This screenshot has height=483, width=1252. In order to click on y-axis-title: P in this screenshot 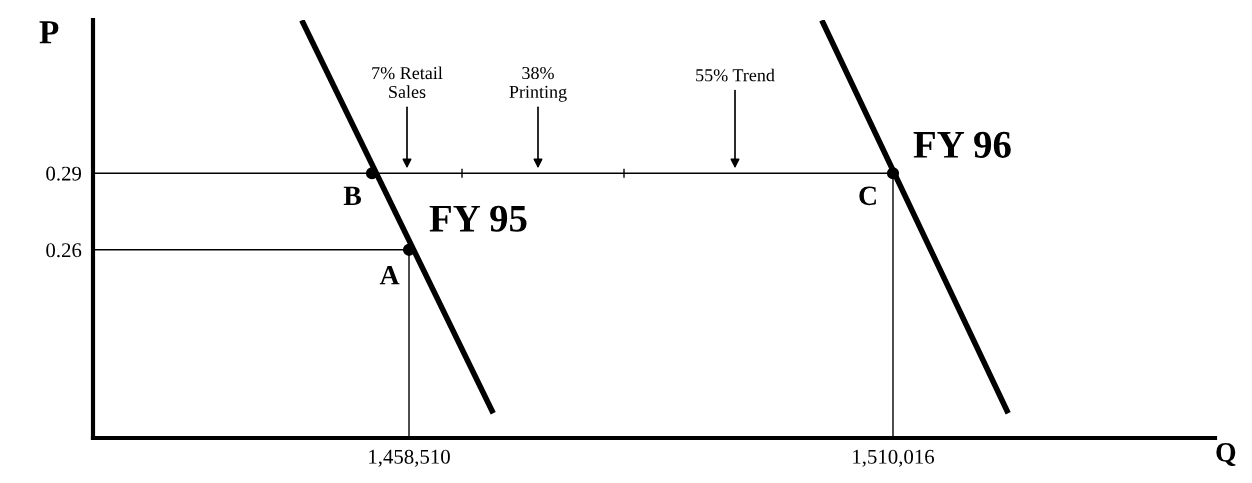, I will do `click(49, 32)`.